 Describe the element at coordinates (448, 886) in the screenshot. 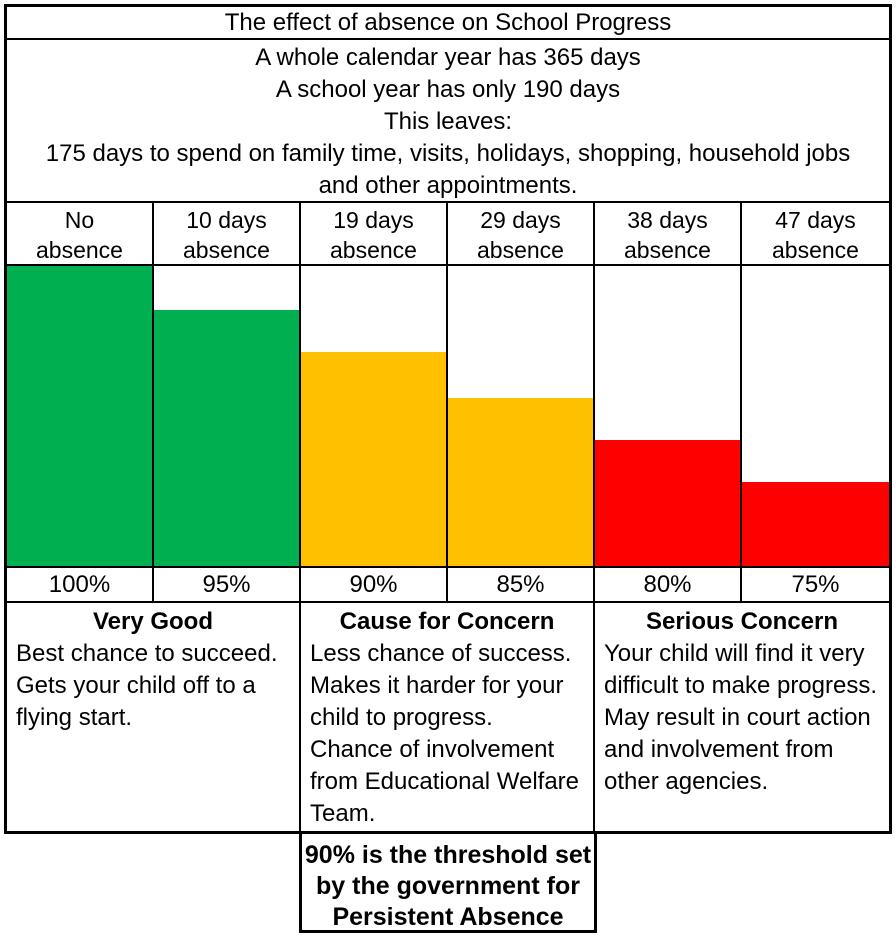

I see `note-line: by the government for` at that location.